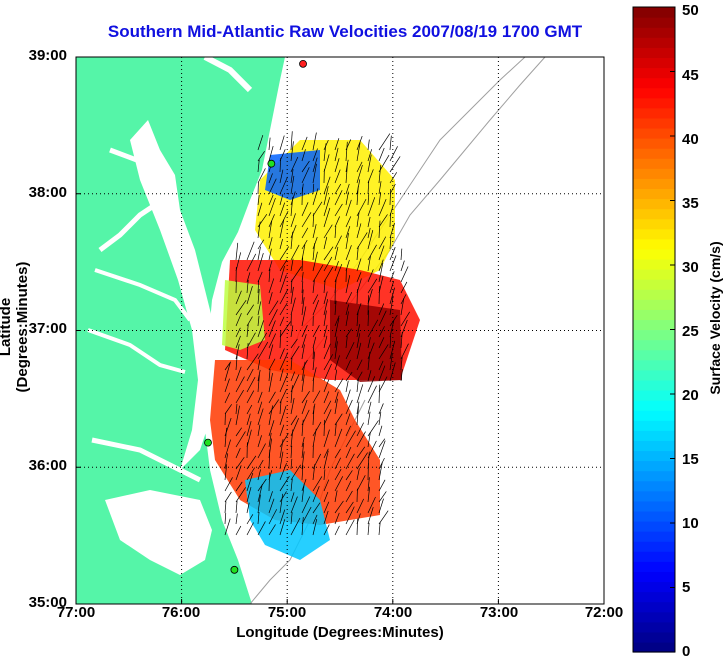  Describe the element at coordinates (39, 192) in the screenshot. I see `y-tick-label: 38:00` at that location.